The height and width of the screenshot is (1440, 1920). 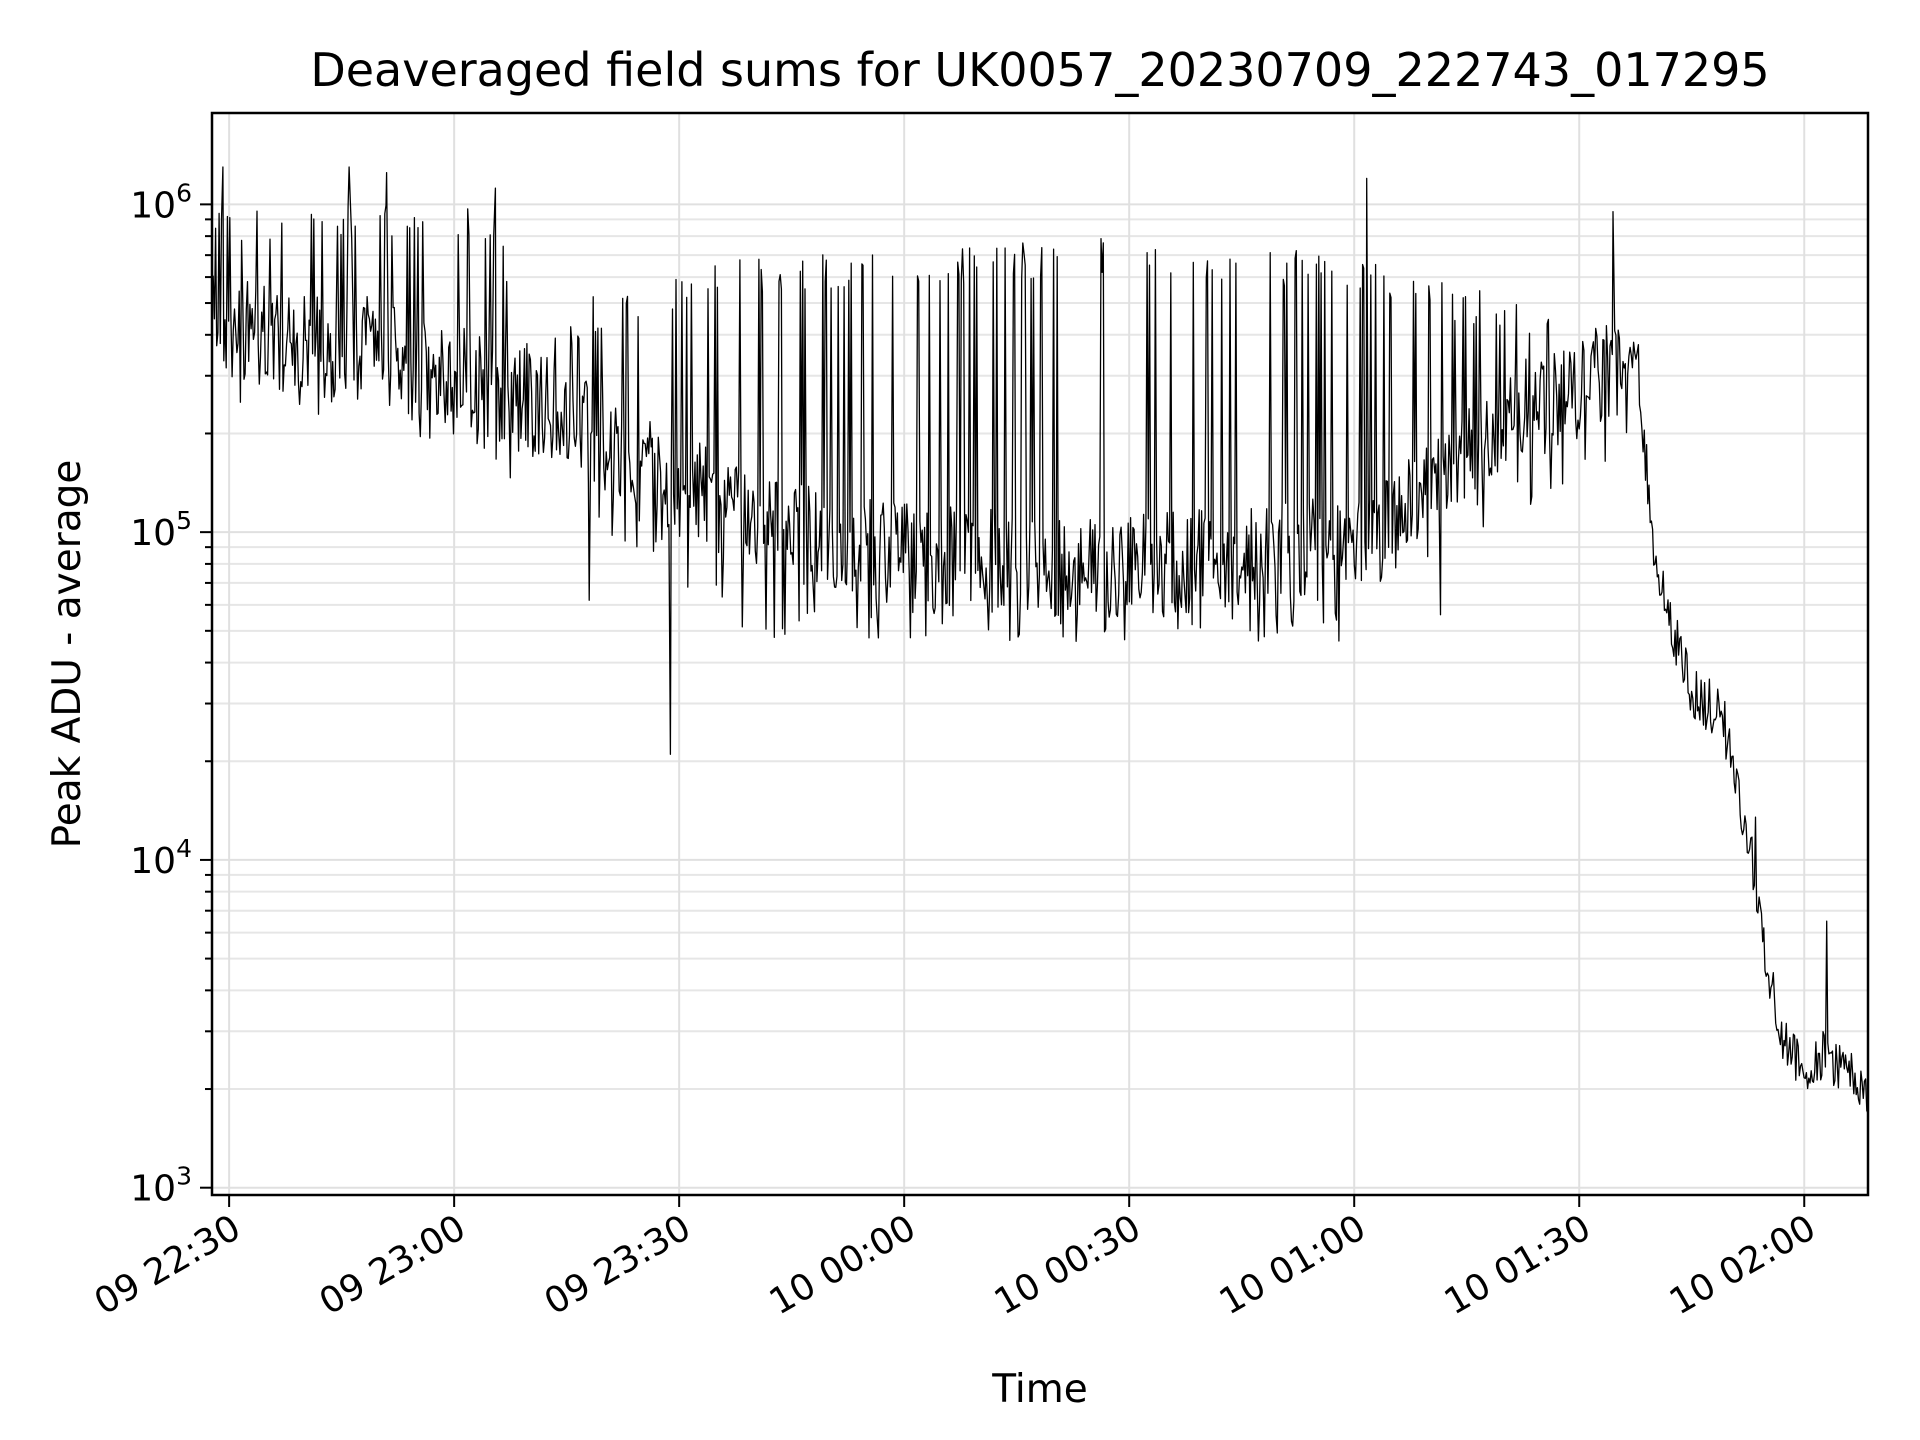 I want to click on y-tick-label: 10³, so click(x=161, y=1186).